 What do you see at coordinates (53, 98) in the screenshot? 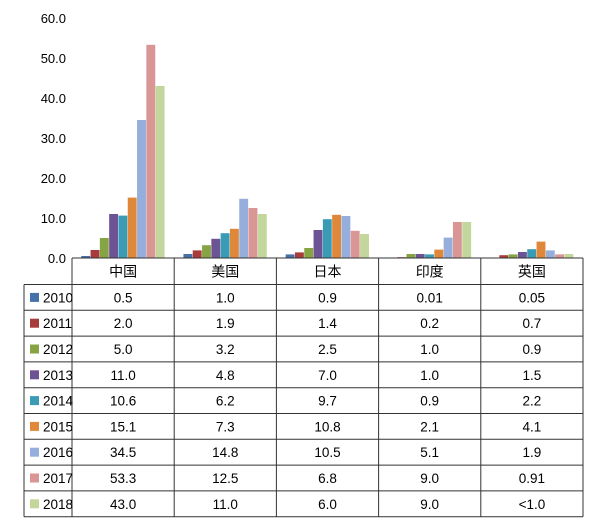
I see `y-tick-label: 40.0` at bounding box center [53, 98].